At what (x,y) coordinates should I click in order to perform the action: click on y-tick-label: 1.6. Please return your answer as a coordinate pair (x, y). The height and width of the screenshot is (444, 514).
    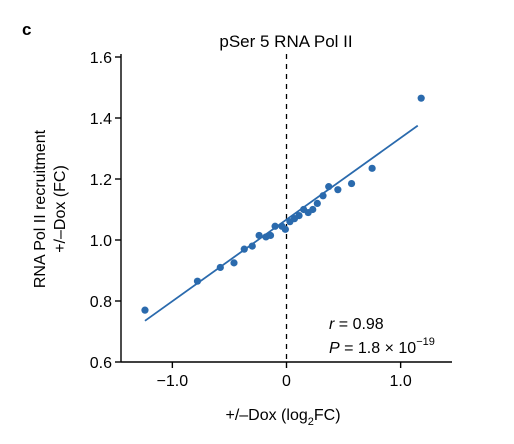
    Looking at the image, I should click on (101, 58).